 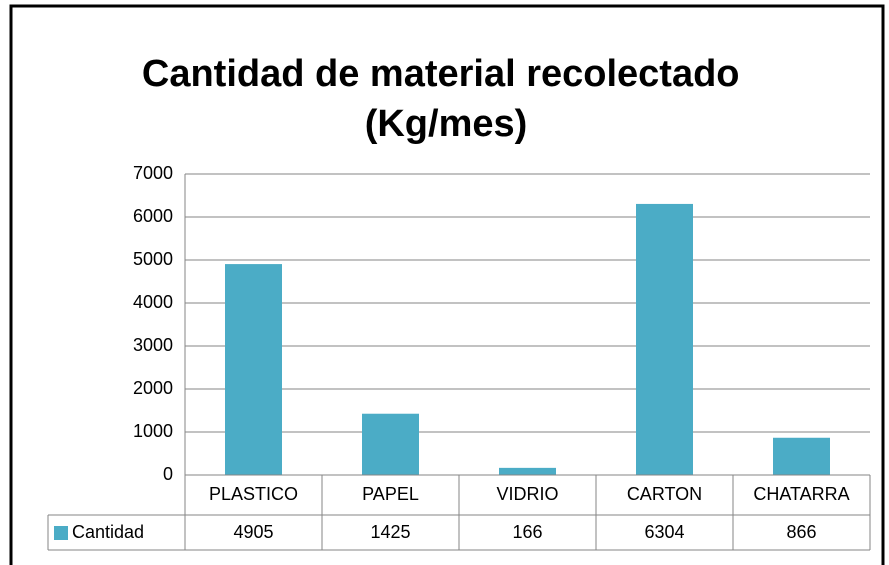 What do you see at coordinates (801, 494) in the screenshot?
I see `x-tick-label: CHATARRA` at bounding box center [801, 494].